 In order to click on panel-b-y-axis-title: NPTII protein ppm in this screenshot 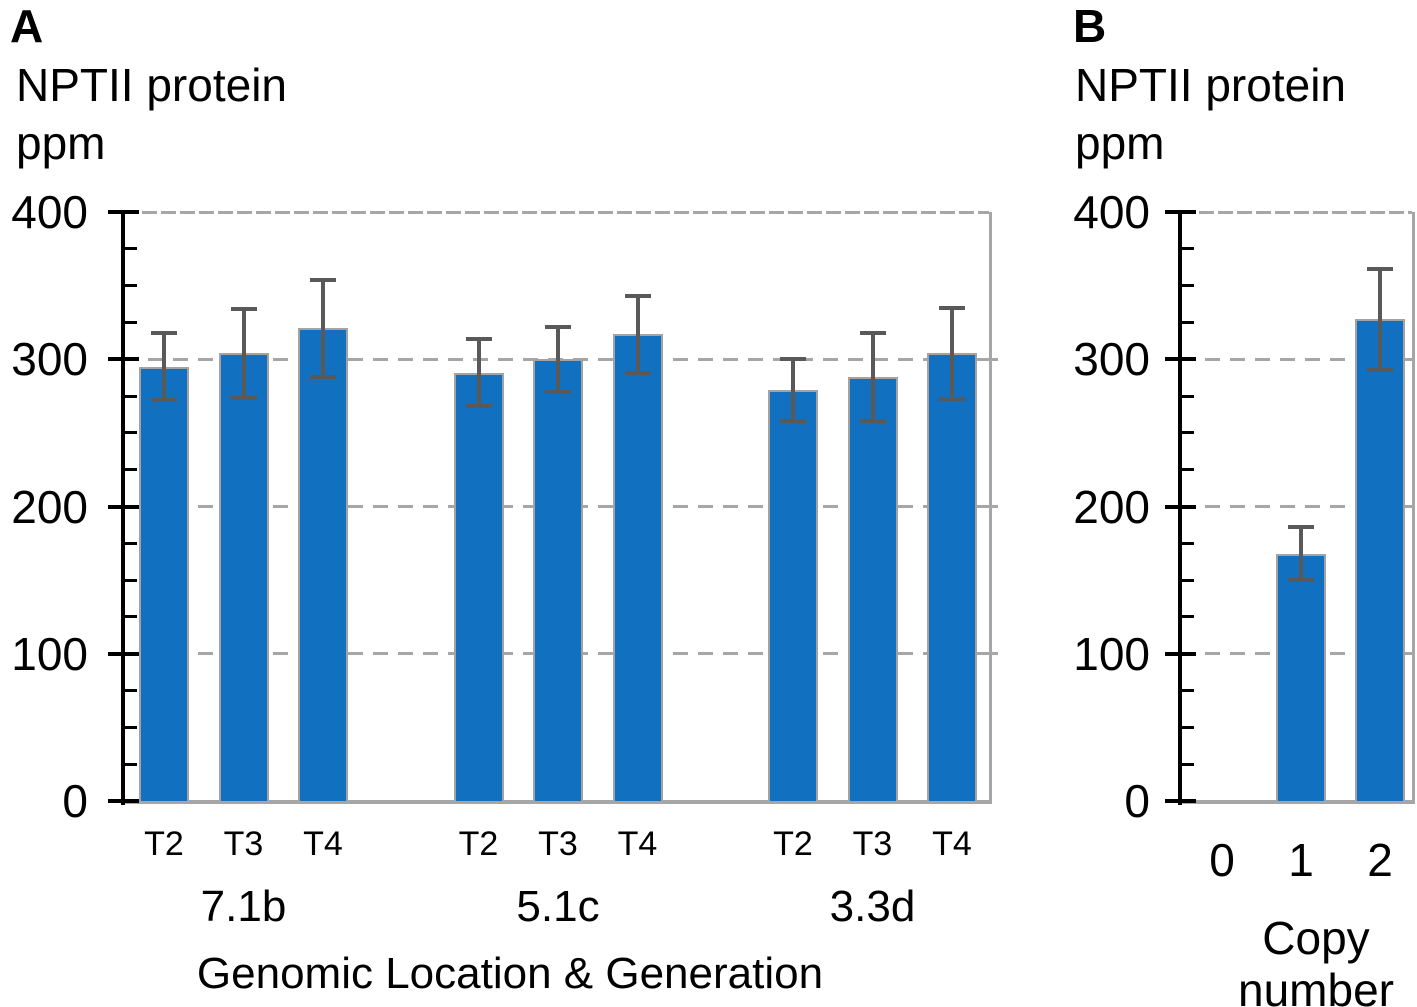, I will do `click(1210, 114)`.